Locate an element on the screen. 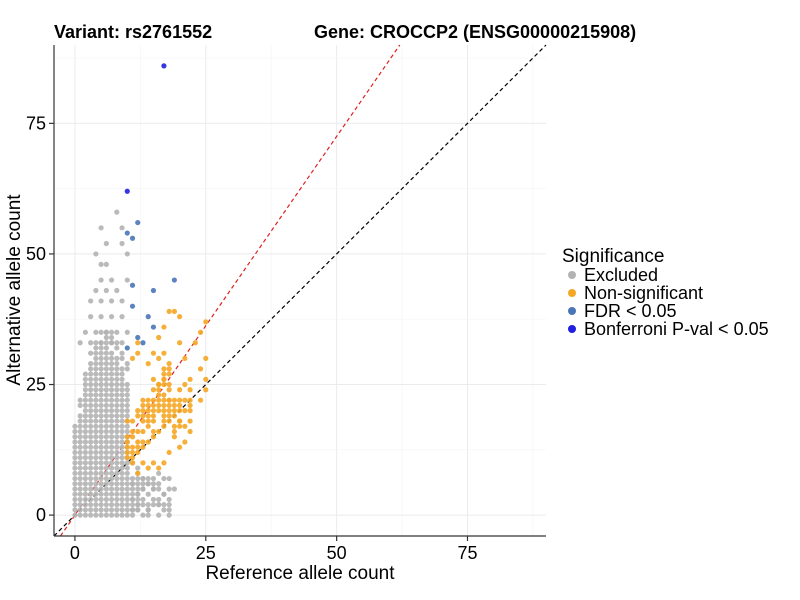 The width and height of the screenshot is (800, 600). legend-title: Significance is located at coordinates (613, 256).